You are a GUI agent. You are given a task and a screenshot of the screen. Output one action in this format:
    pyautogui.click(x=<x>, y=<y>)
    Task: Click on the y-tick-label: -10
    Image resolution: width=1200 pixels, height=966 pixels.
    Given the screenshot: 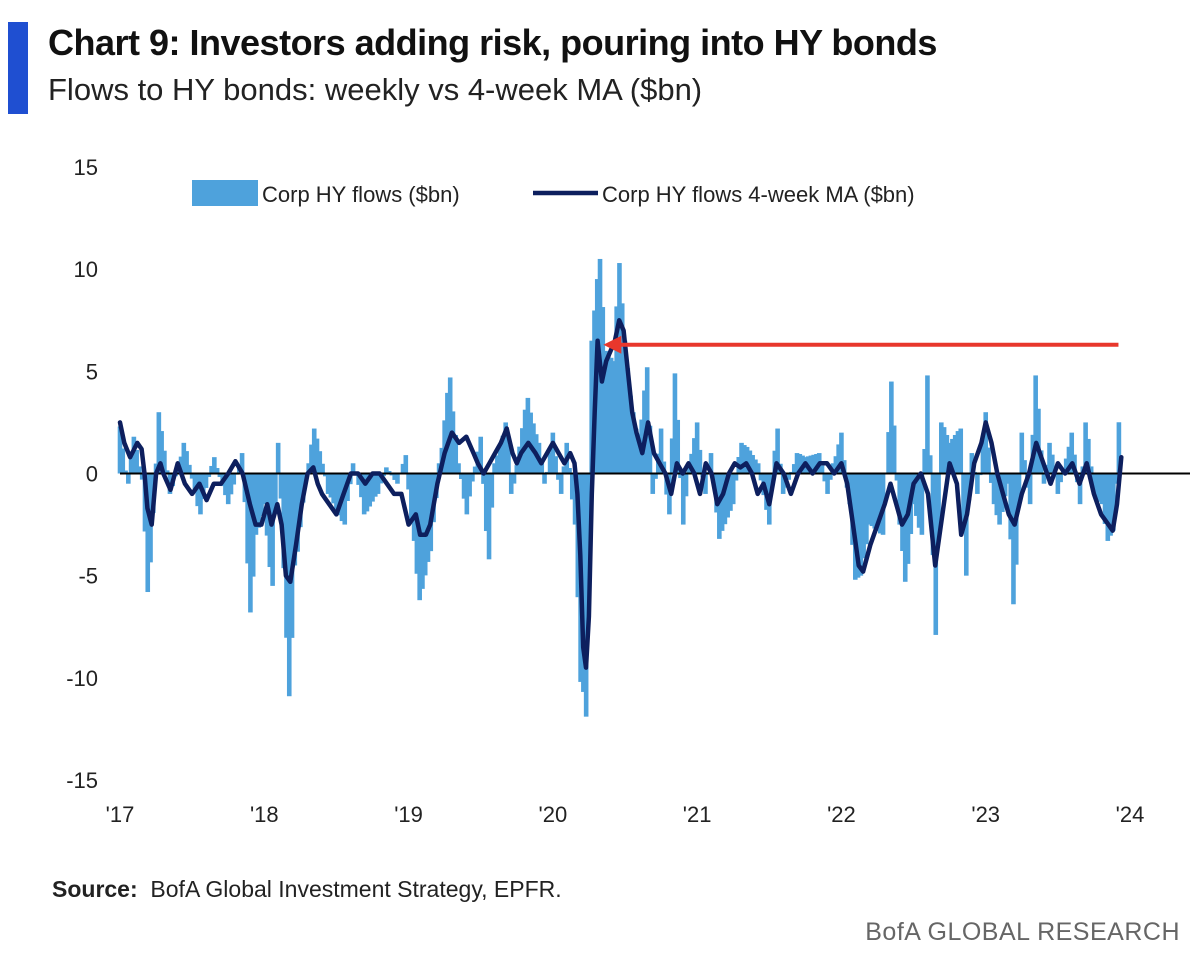 What is the action you would take?
    pyautogui.click(x=82, y=678)
    